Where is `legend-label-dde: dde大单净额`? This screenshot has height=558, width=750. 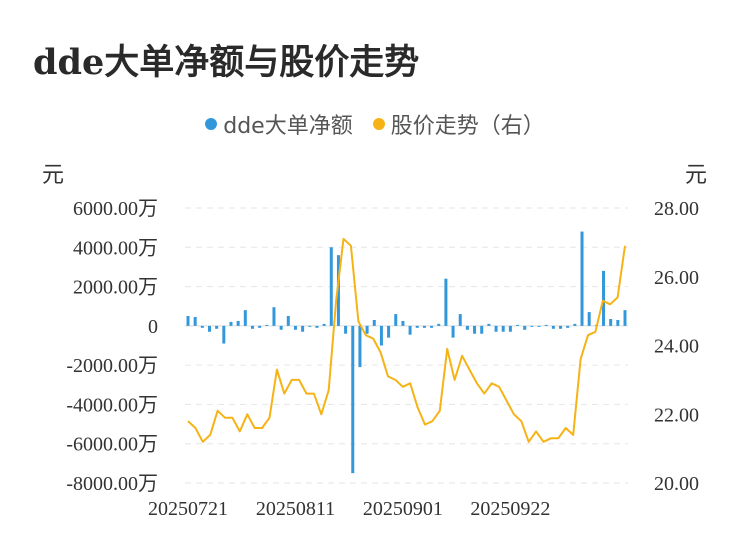
legend-label-dde: dde大单净额 is located at coordinates (288, 126).